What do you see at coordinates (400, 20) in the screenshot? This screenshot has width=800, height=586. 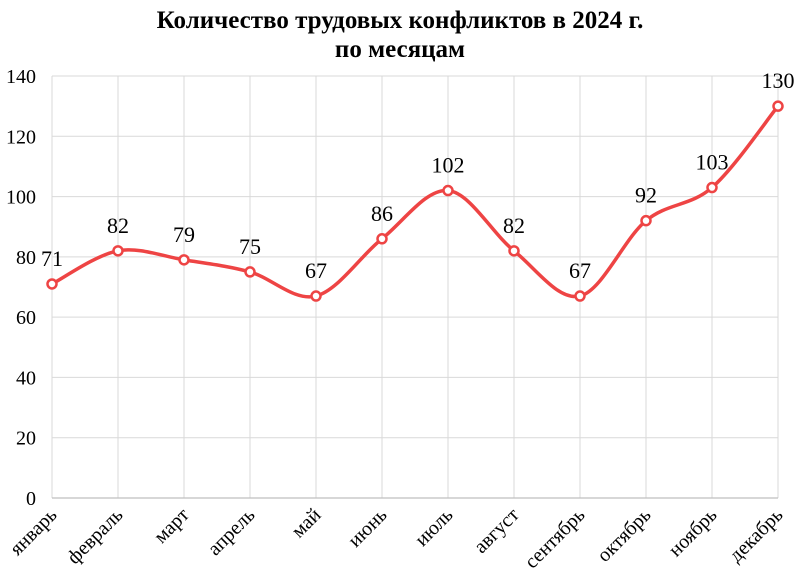 I see `chart-title-line-1: Количество трудовых конфликтов в 2024 г.` at bounding box center [400, 20].